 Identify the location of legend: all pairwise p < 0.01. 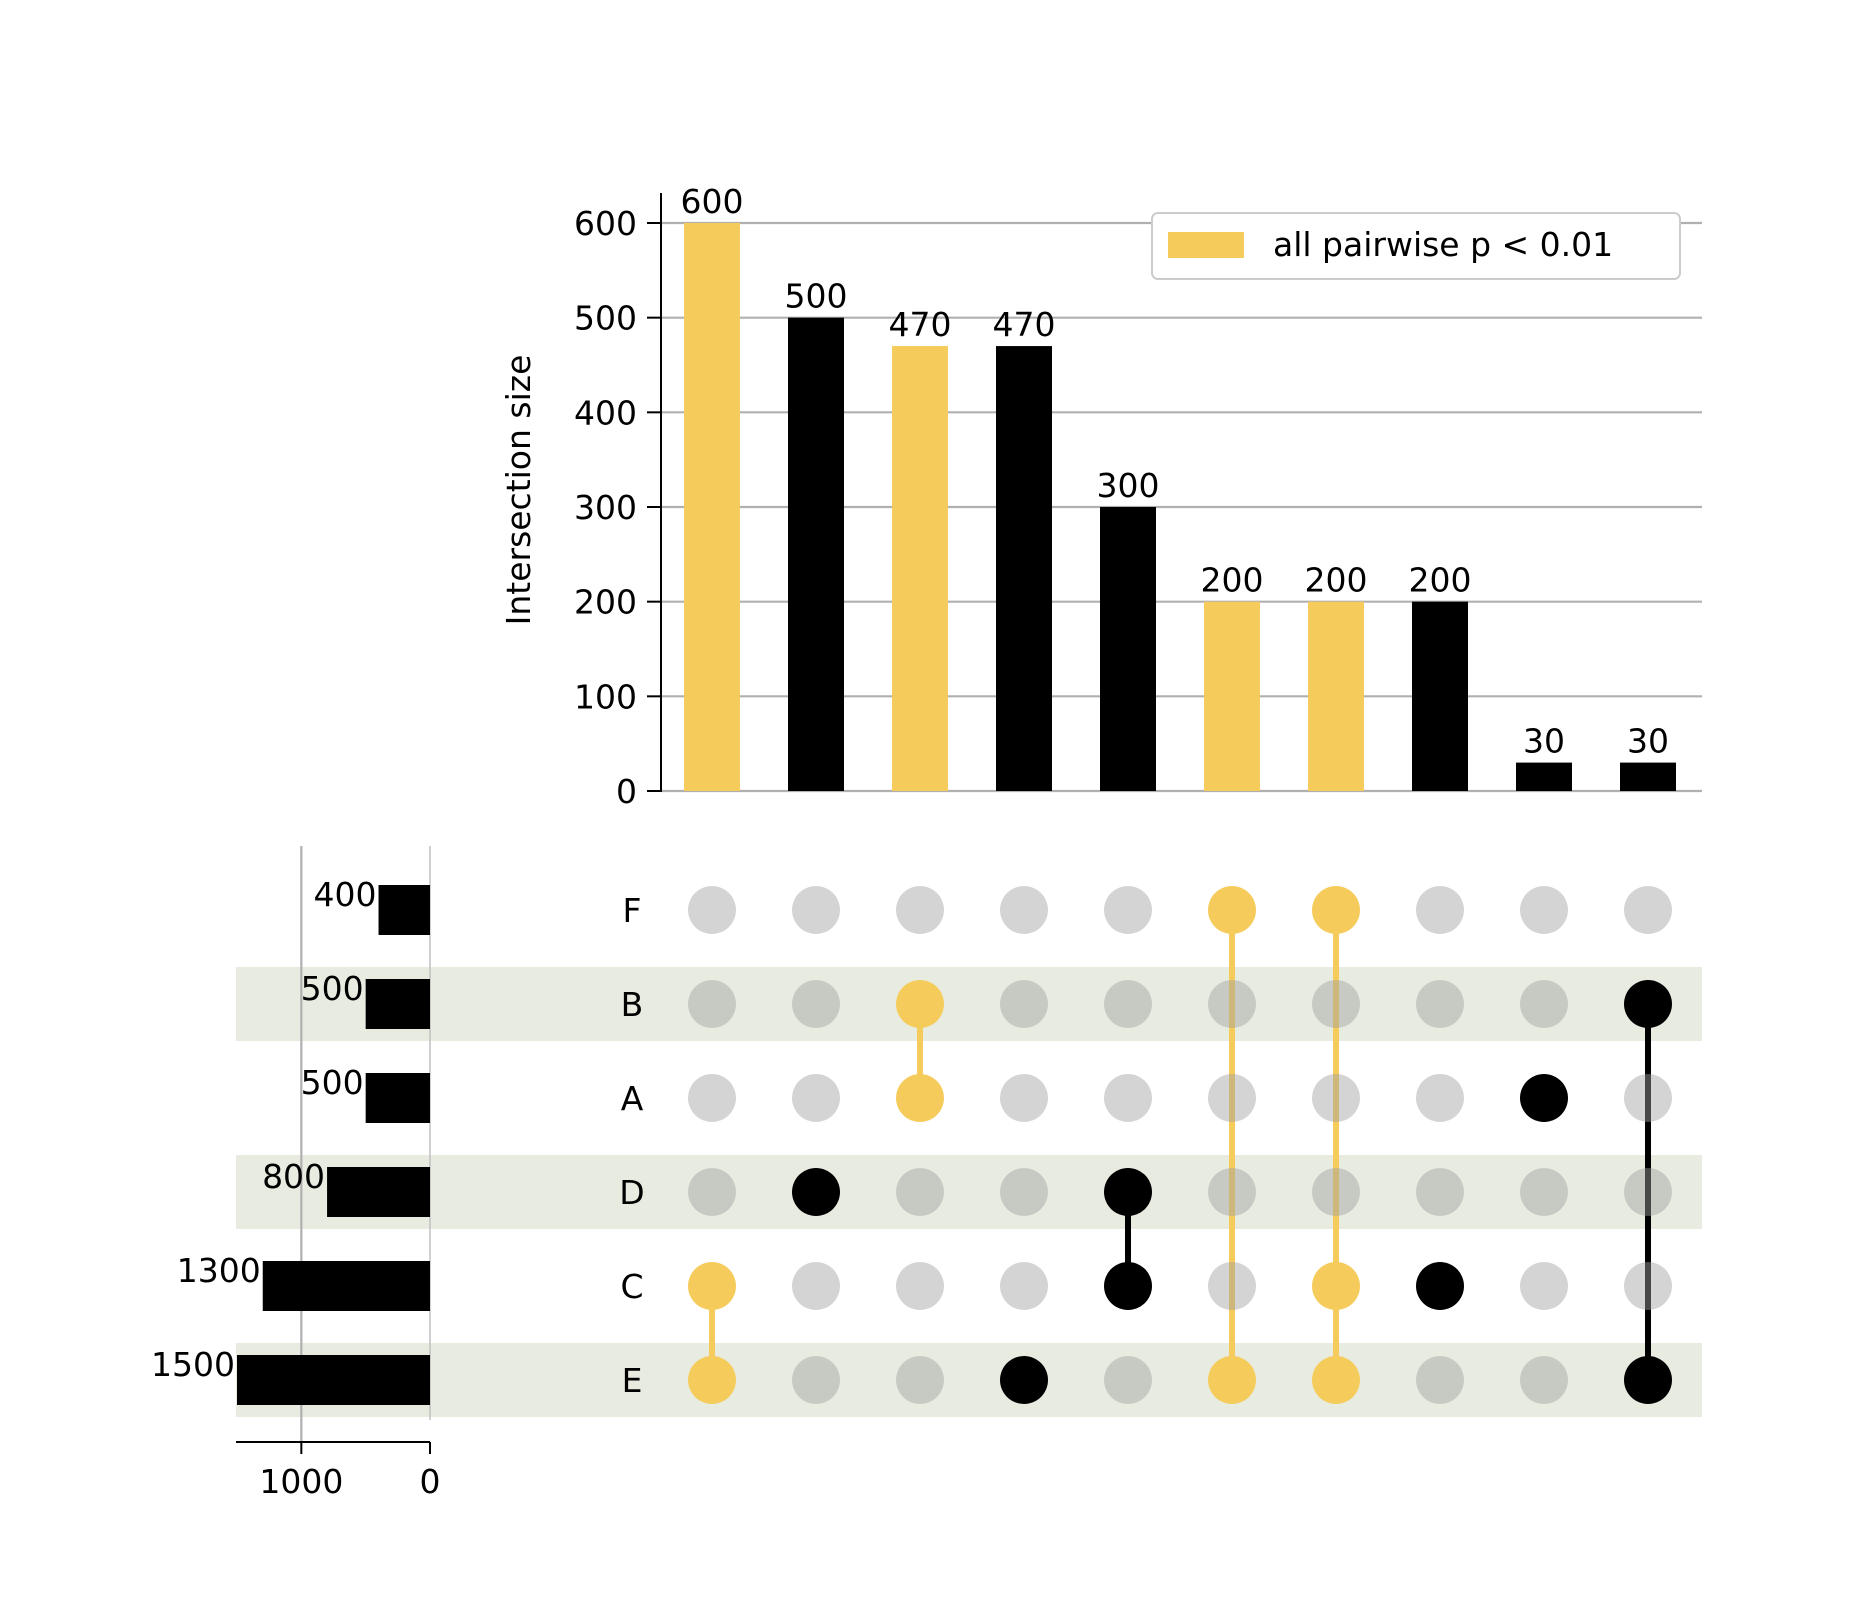
(1416, 246).